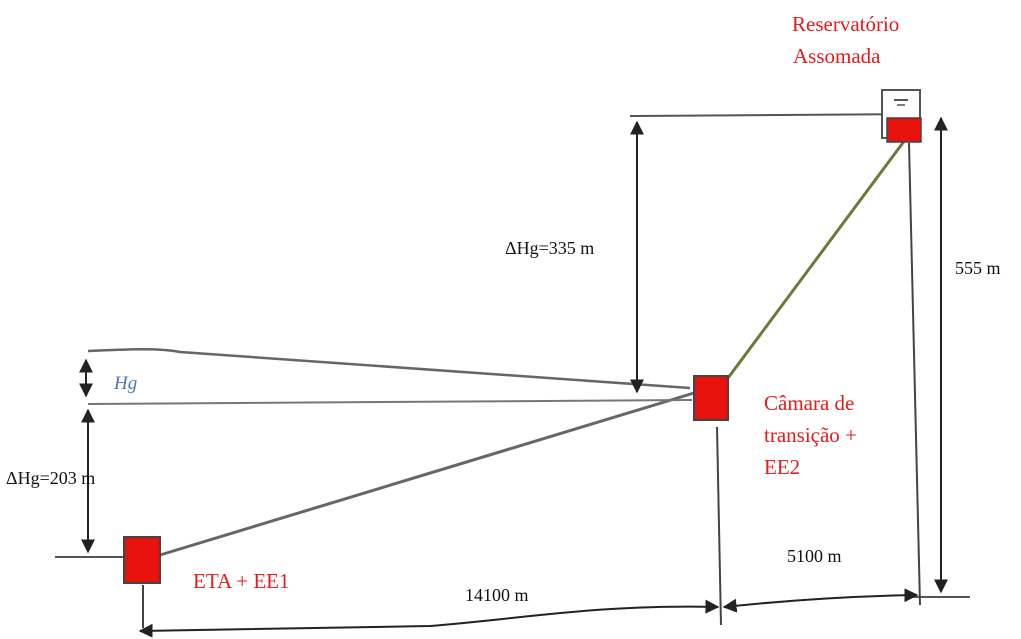 The width and height of the screenshot is (1021, 639). What do you see at coordinates (497, 595) in the screenshot?
I see `dist-lower-label: 14100 m` at bounding box center [497, 595].